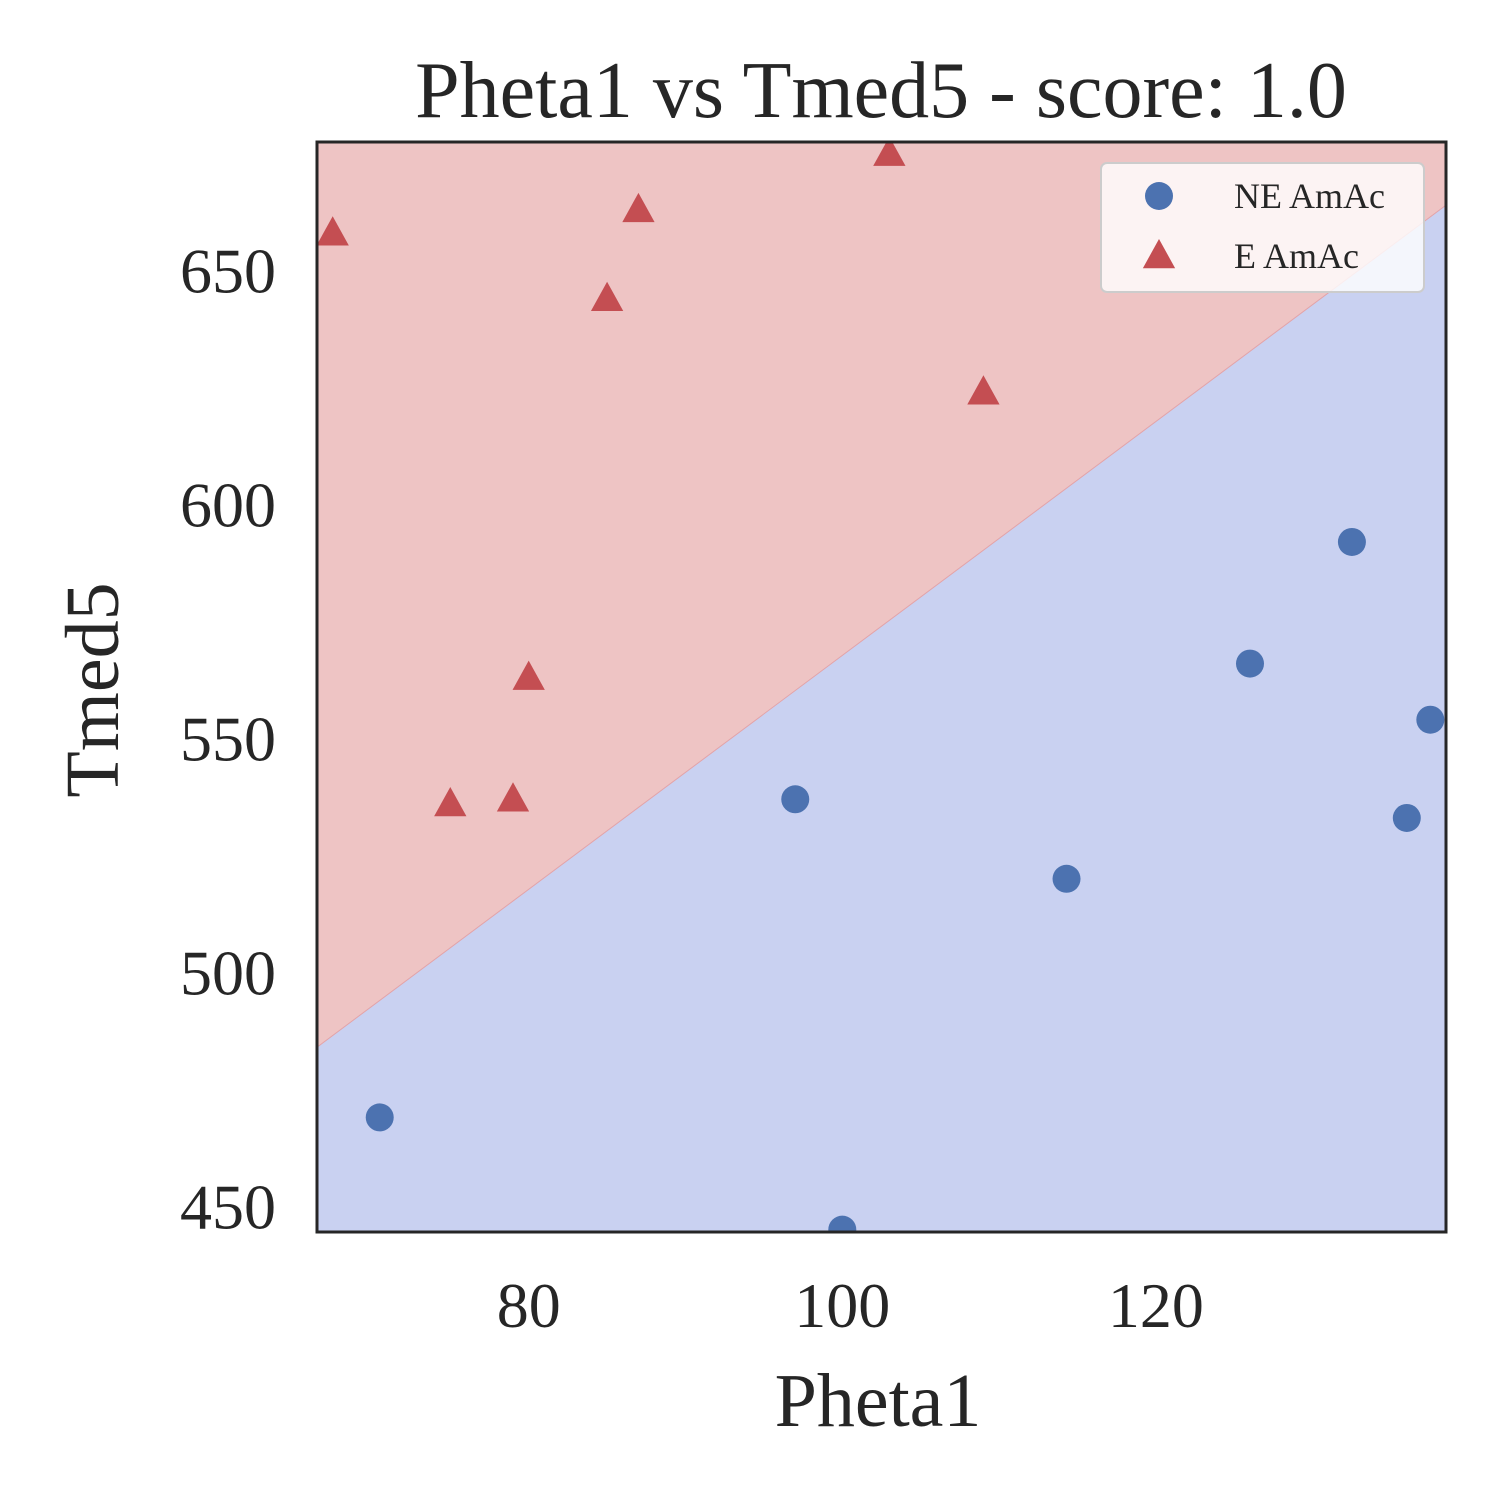  I want to click on x-tick-label: 80, so click(529, 1305).